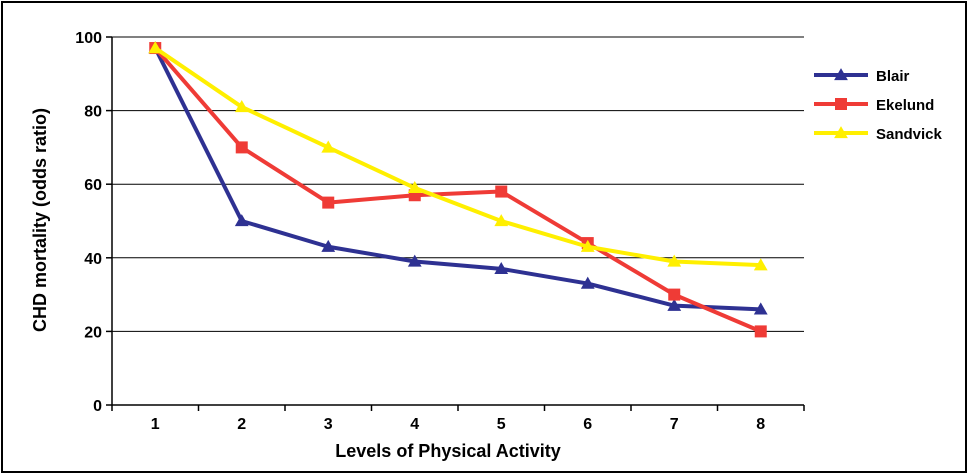 This screenshot has width=971, height=476. Describe the element at coordinates (88, 38) in the screenshot. I see `y-tick-label: 100` at that location.